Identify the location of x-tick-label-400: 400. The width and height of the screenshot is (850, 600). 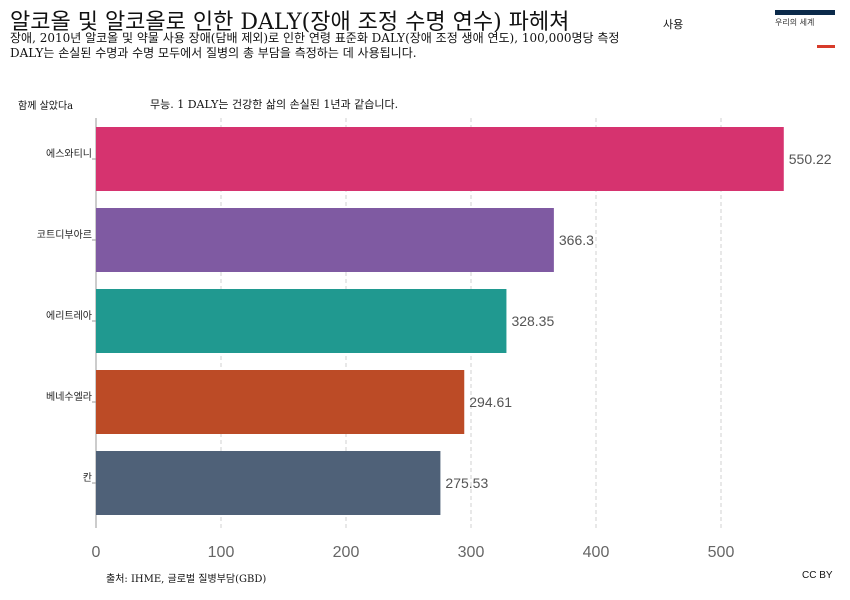
(596, 552).